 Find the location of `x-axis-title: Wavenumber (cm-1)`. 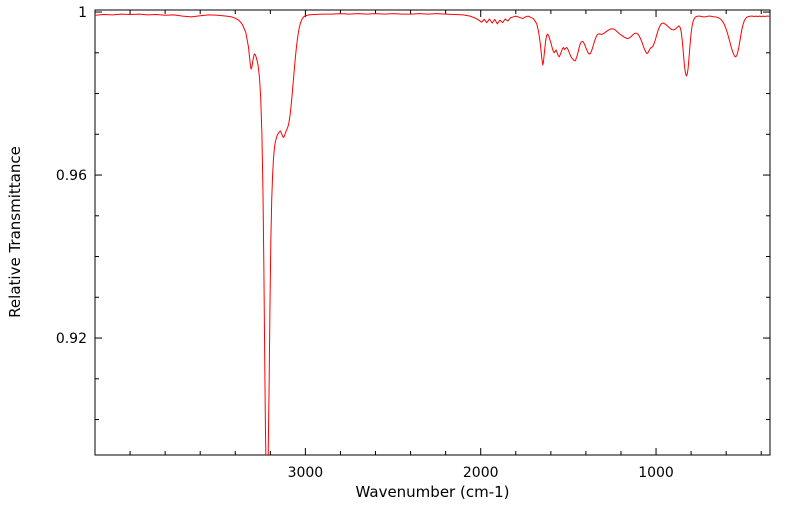

x-axis-title: Wavenumber (cm-1) is located at coordinates (432, 492).